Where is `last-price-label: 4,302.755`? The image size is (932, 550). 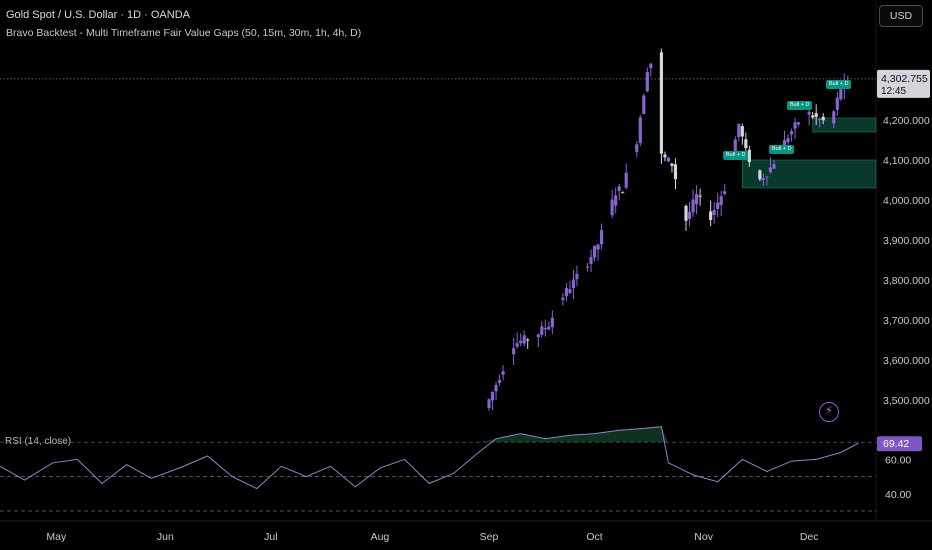
last-price-label: 4,302.755 is located at coordinates (904, 79).